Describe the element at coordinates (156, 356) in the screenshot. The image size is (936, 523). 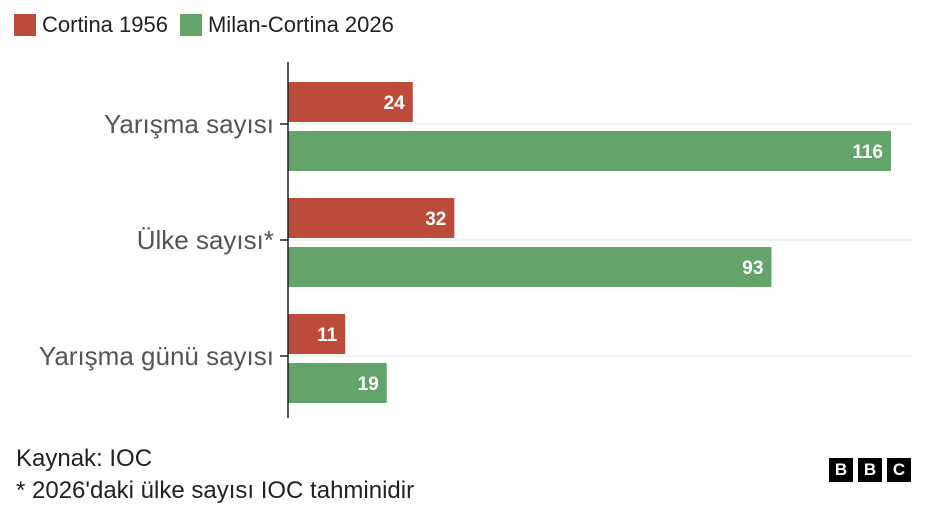
I see `category-label: Yarışma günü sayısı` at that location.